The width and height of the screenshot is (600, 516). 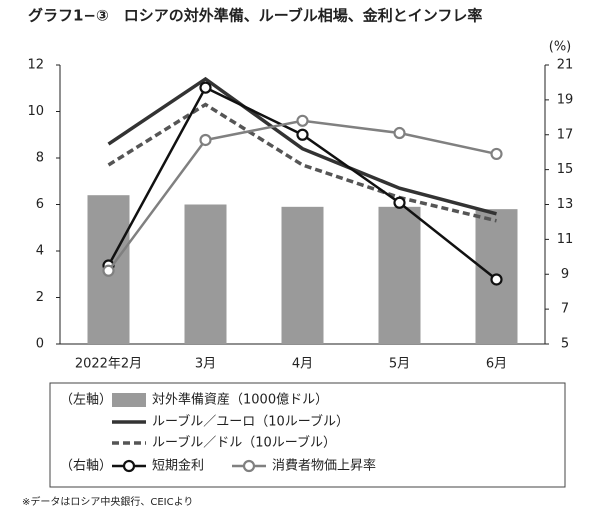 I want to click on legend-label: 消費者物価上昇率, so click(x=324, y=466).